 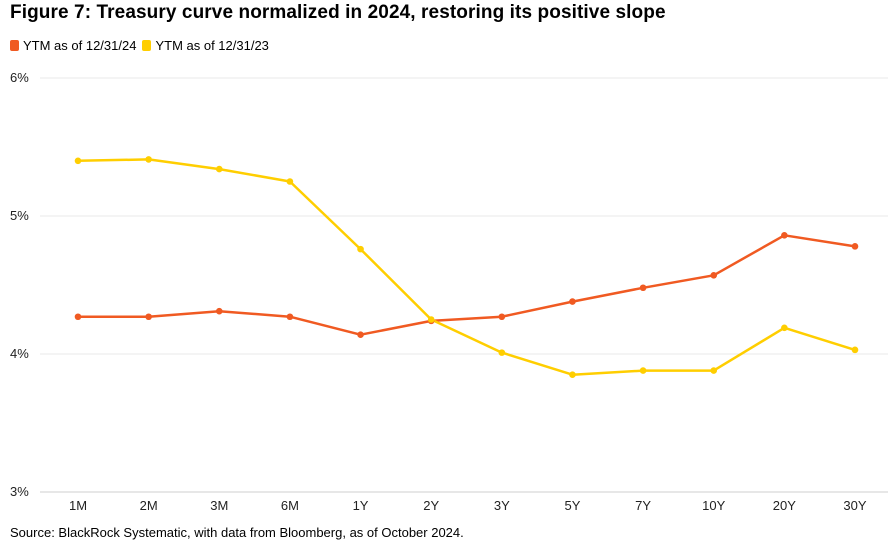 I want to click on legend-swatch-2023, so click(x=147, y=45).